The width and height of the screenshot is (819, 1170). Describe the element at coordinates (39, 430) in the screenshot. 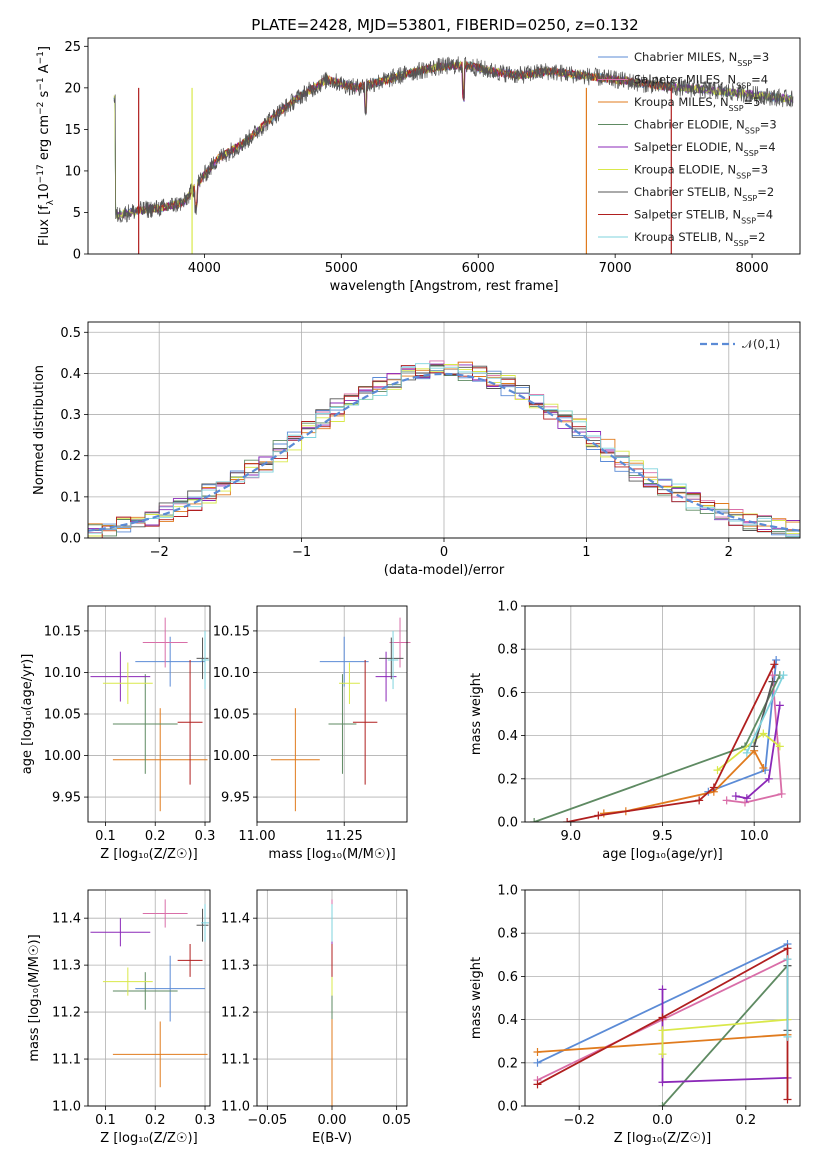

I see `y-axis-label: Normed distribution` at that location.